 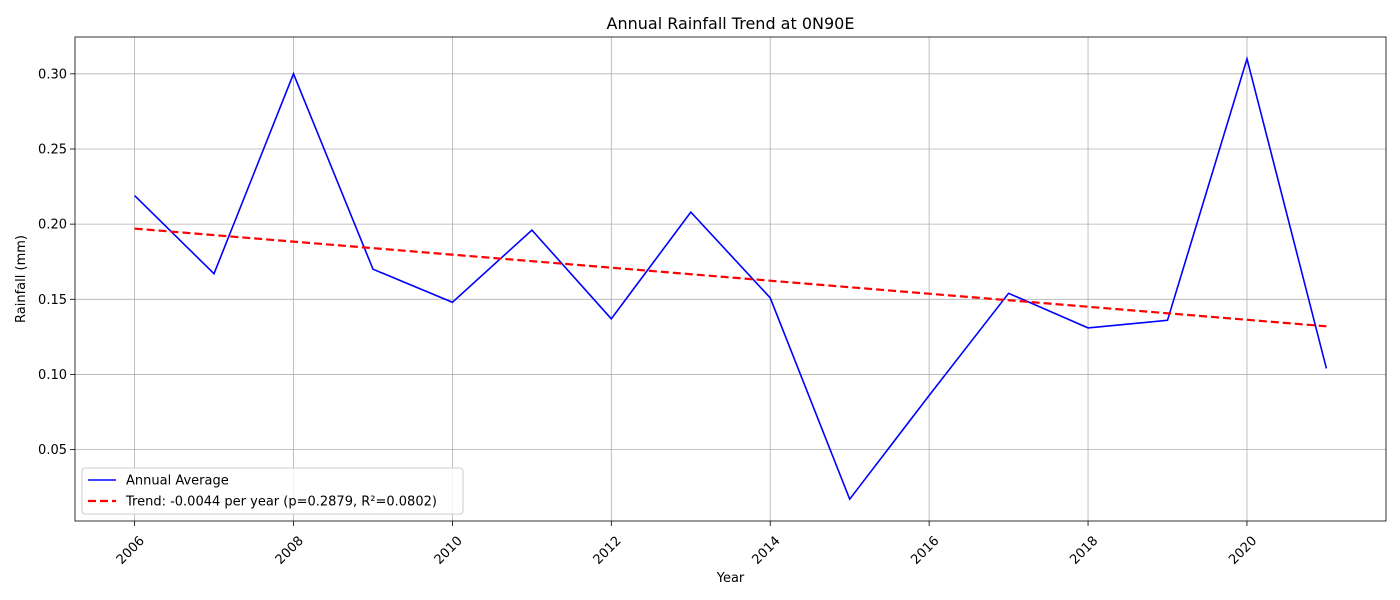 What do you see at coordinates (177, 481) in the screenshot?
I see `legend-entry-label: Annual Average` at bounding box center [177, 481].